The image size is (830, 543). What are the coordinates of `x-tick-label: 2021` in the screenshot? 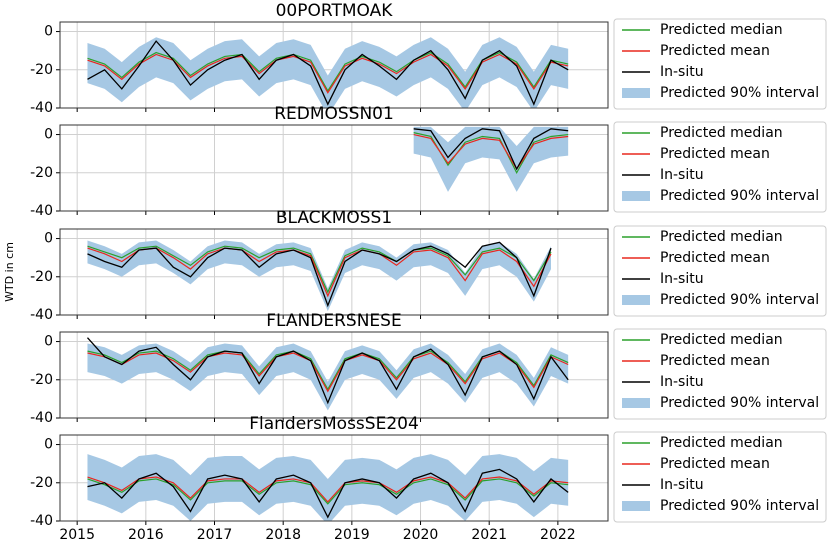 It's located at (489, 535).